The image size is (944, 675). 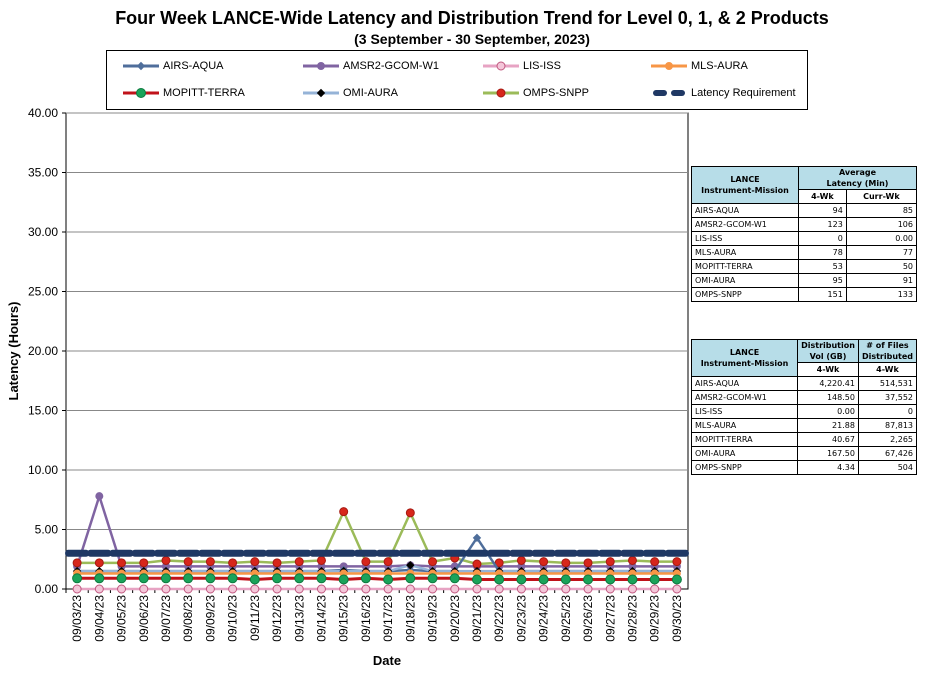 What do you see at coordinates (370, 93) in the screenshot?
I see `legend-label: OMI-AURA` at bounding box center [370, 93].